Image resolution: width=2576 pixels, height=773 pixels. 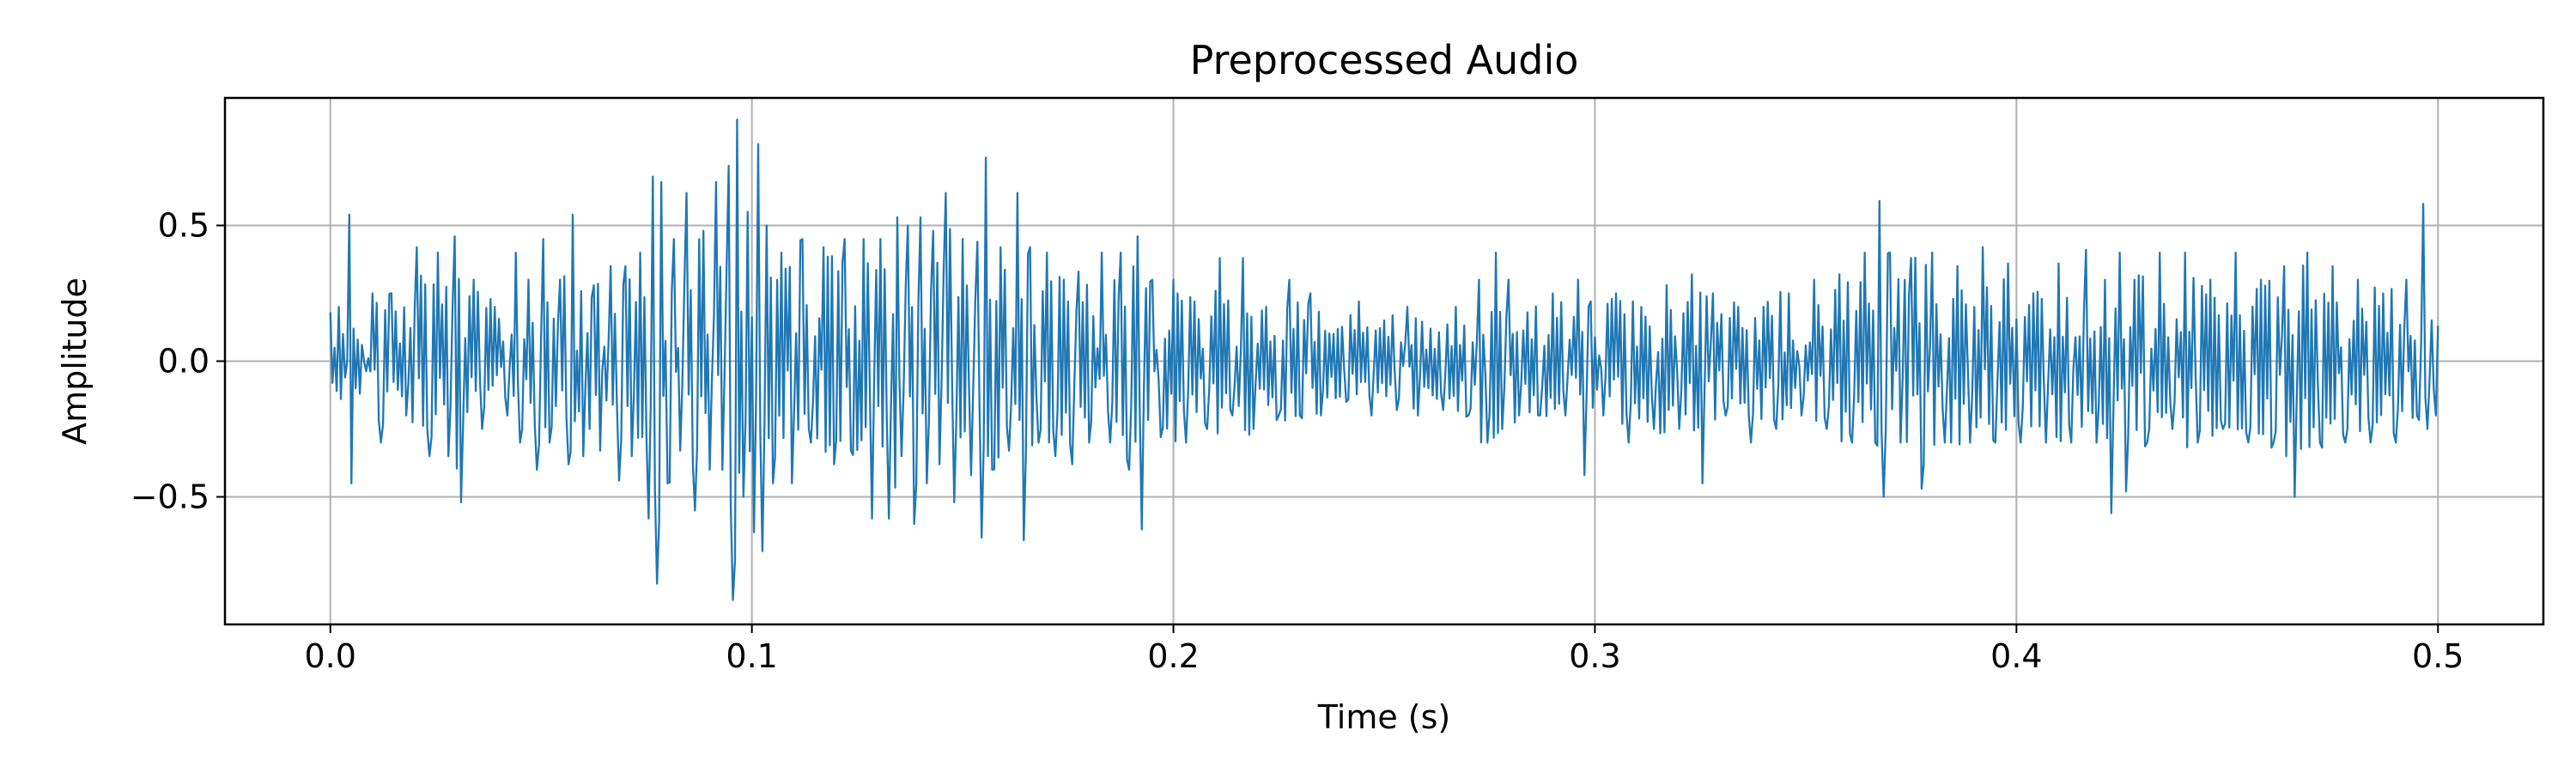 What do you see at coordinates (751, 656) in the screenshot?
I see `x-tick-label: 0.1` at bounding box center [751, 656].